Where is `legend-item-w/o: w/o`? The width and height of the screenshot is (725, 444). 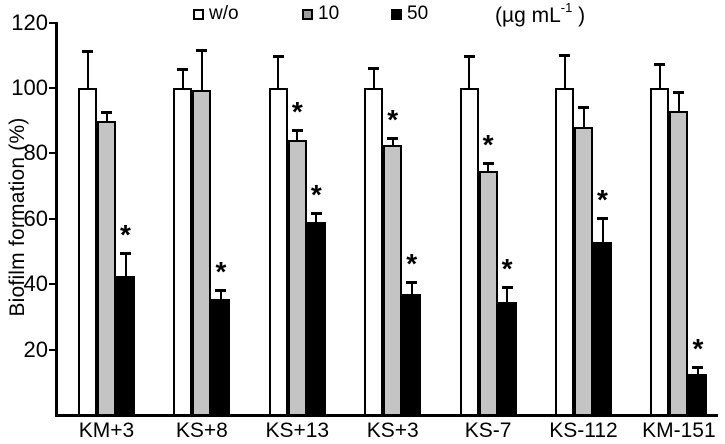 legend-item-w/o: w/o is located at coordinates (216, 13).